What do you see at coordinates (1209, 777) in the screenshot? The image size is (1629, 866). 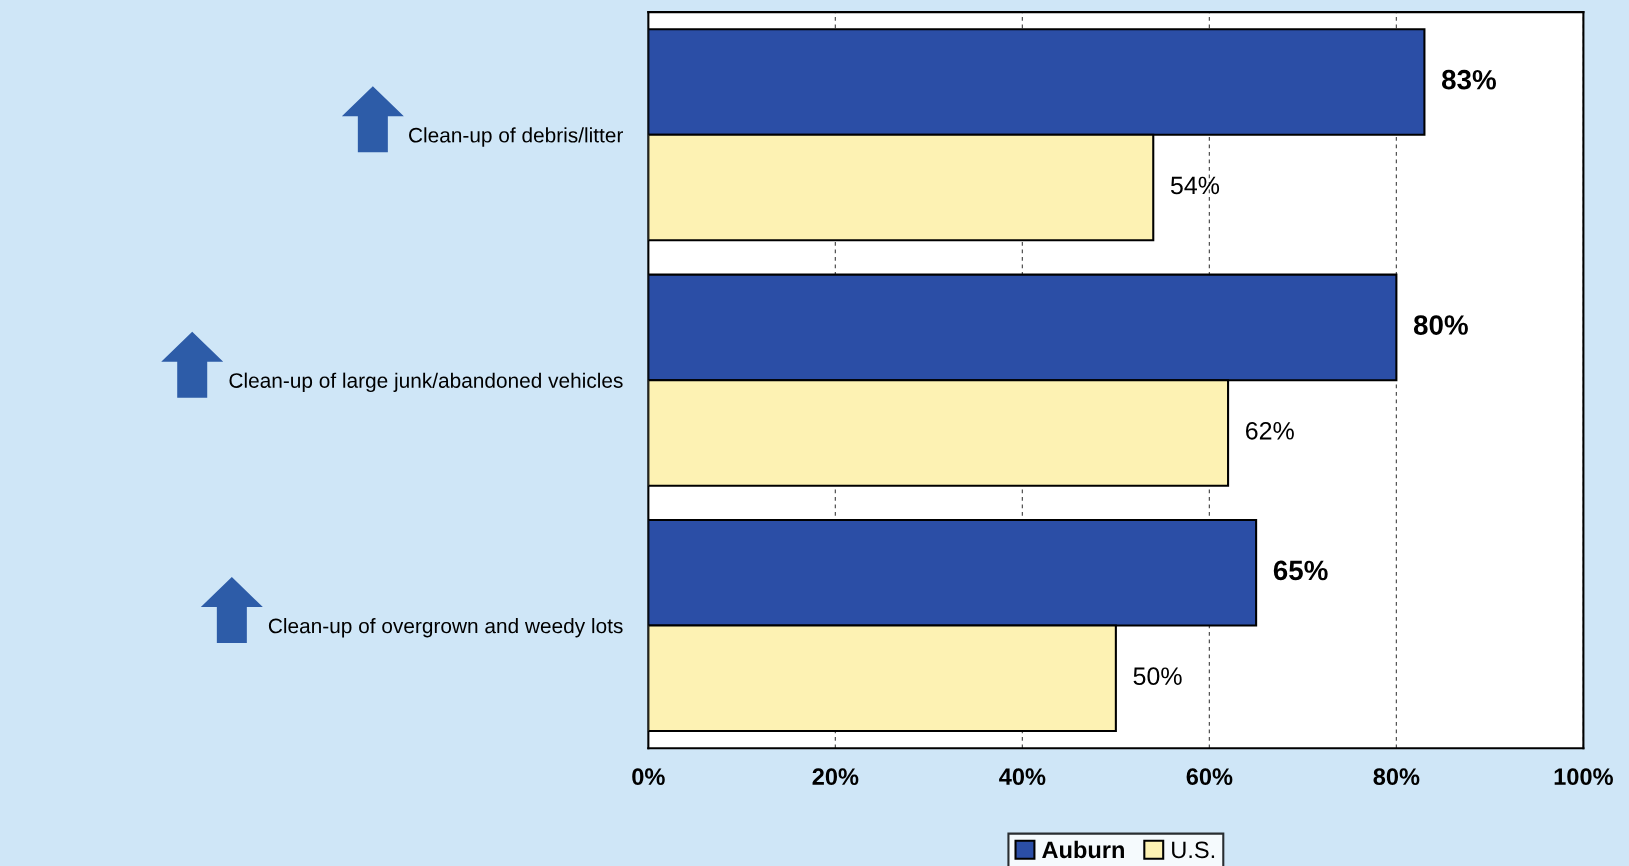 I see `x-tick-label: 60%` at bounding box center [1209, 777].